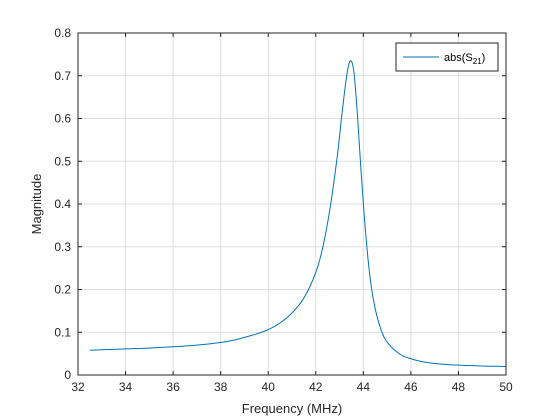 This screenshot has height=420, width=560. Describe the element at coordinates (173, 387) in the screenshot. I see `x-tick-label: 36` at that location.